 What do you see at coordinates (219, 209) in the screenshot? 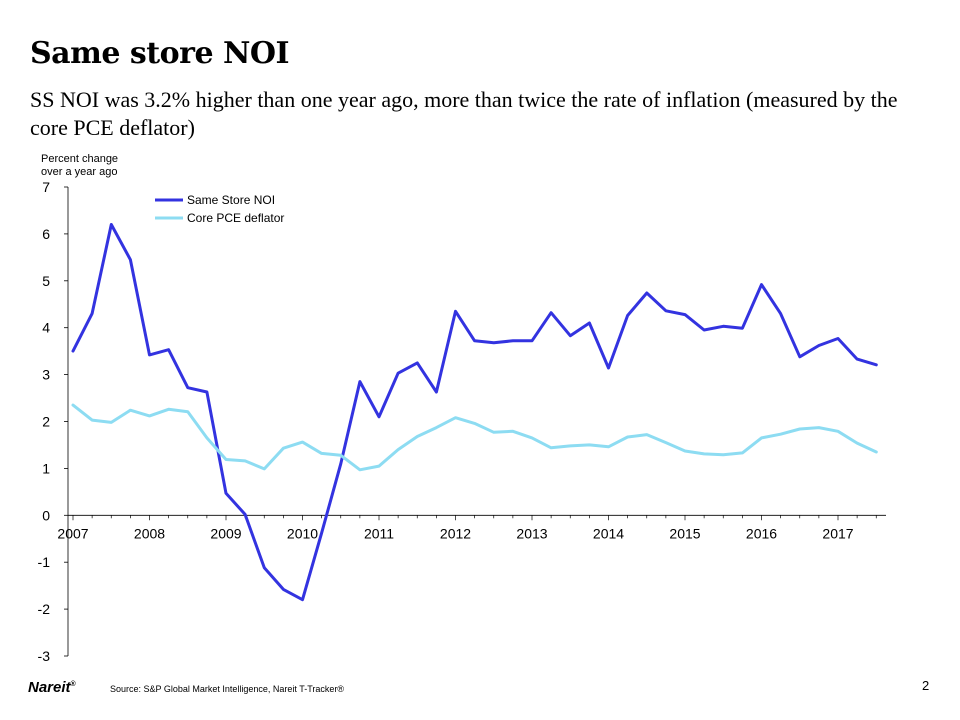
I see `chart-legend: Same Store NOI Core PCE deflator` at bounding box center [219, 209].